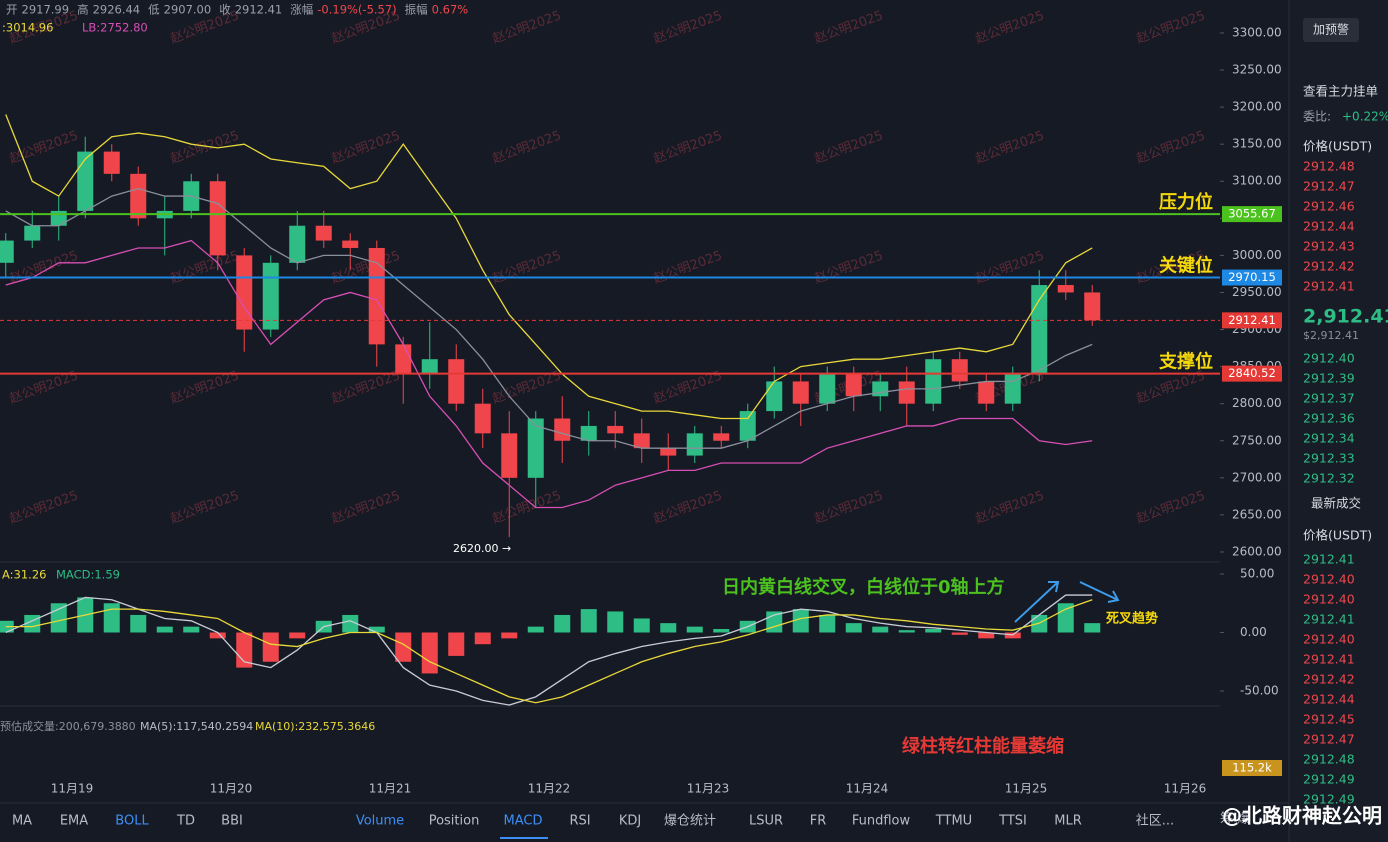  What do you see at coordinates (74, 821) in the screenshot?
I see `toolbar-button: EMA` at bounding box center [74, 821].